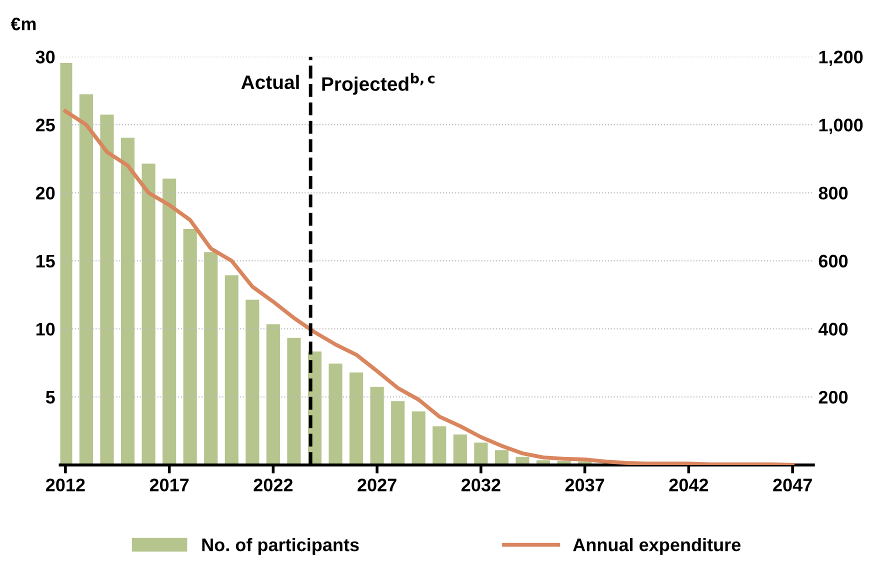  I want to click on y2-tick-label: 400, so click(833, 329).